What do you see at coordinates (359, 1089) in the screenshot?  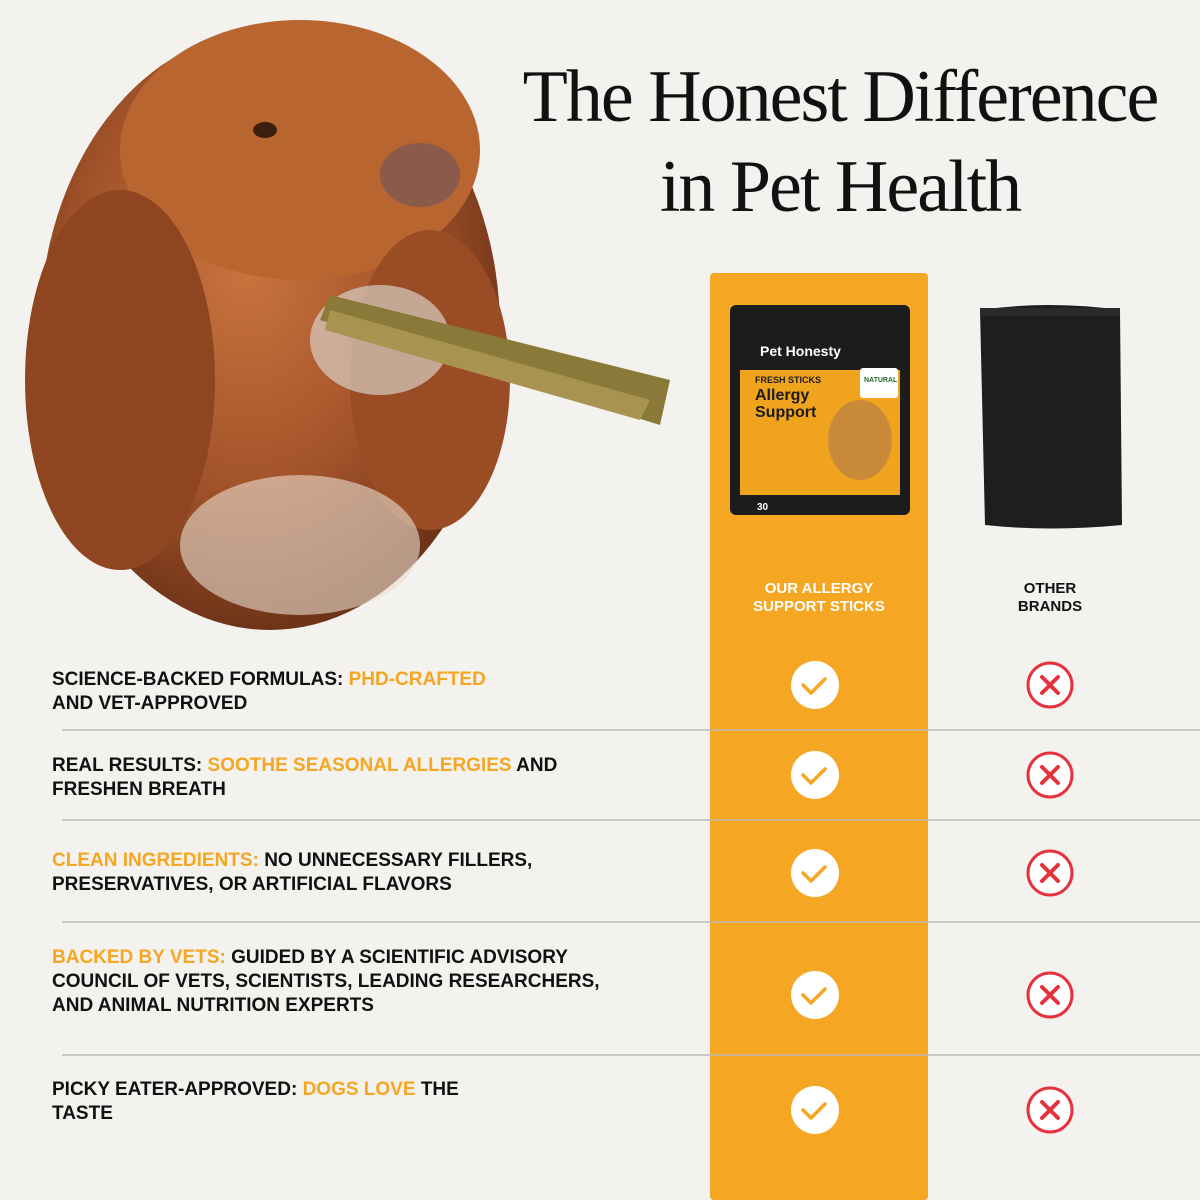 I see `accent-text: DOGS LOVE` at bounding box center [359, 1089].